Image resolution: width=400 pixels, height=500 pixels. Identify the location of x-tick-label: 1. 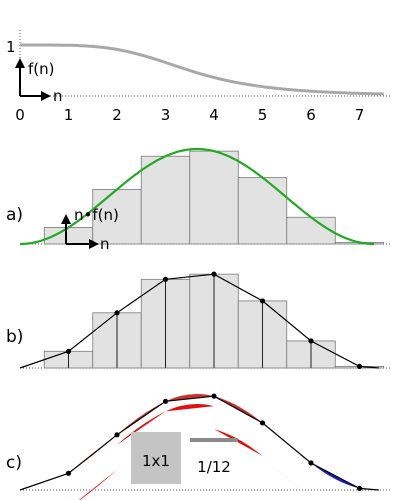
(69, 115).